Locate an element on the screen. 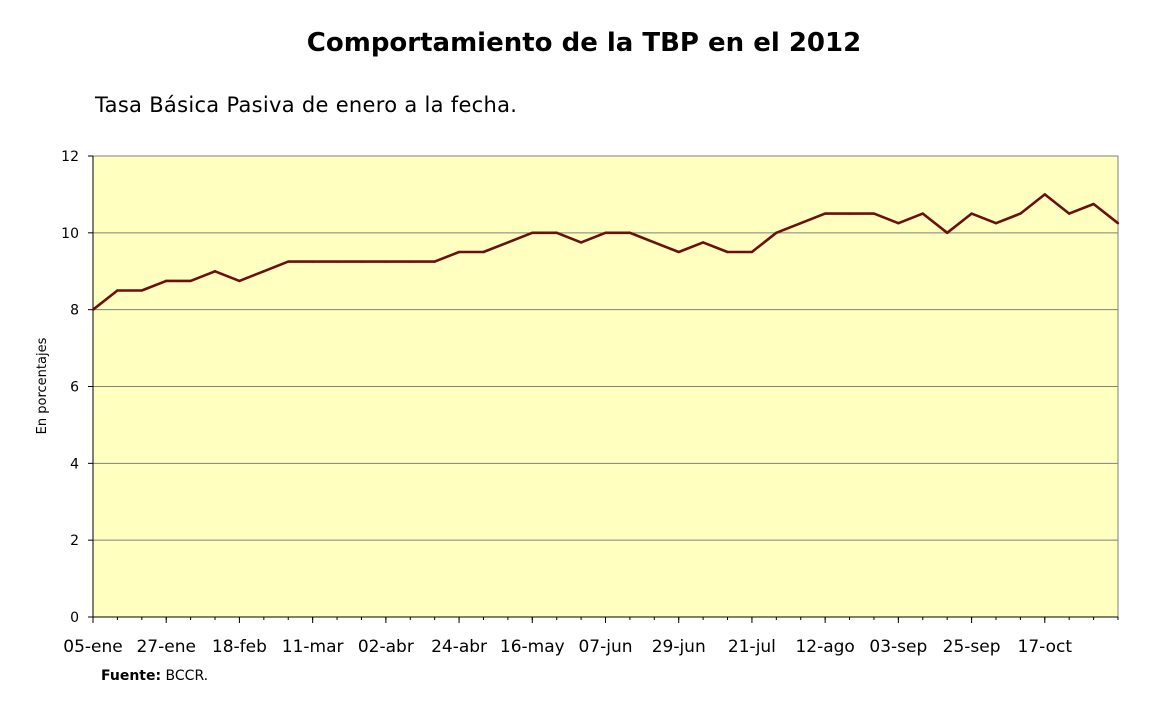  y-tick-label: 2 is located at coordinates (74, 541).